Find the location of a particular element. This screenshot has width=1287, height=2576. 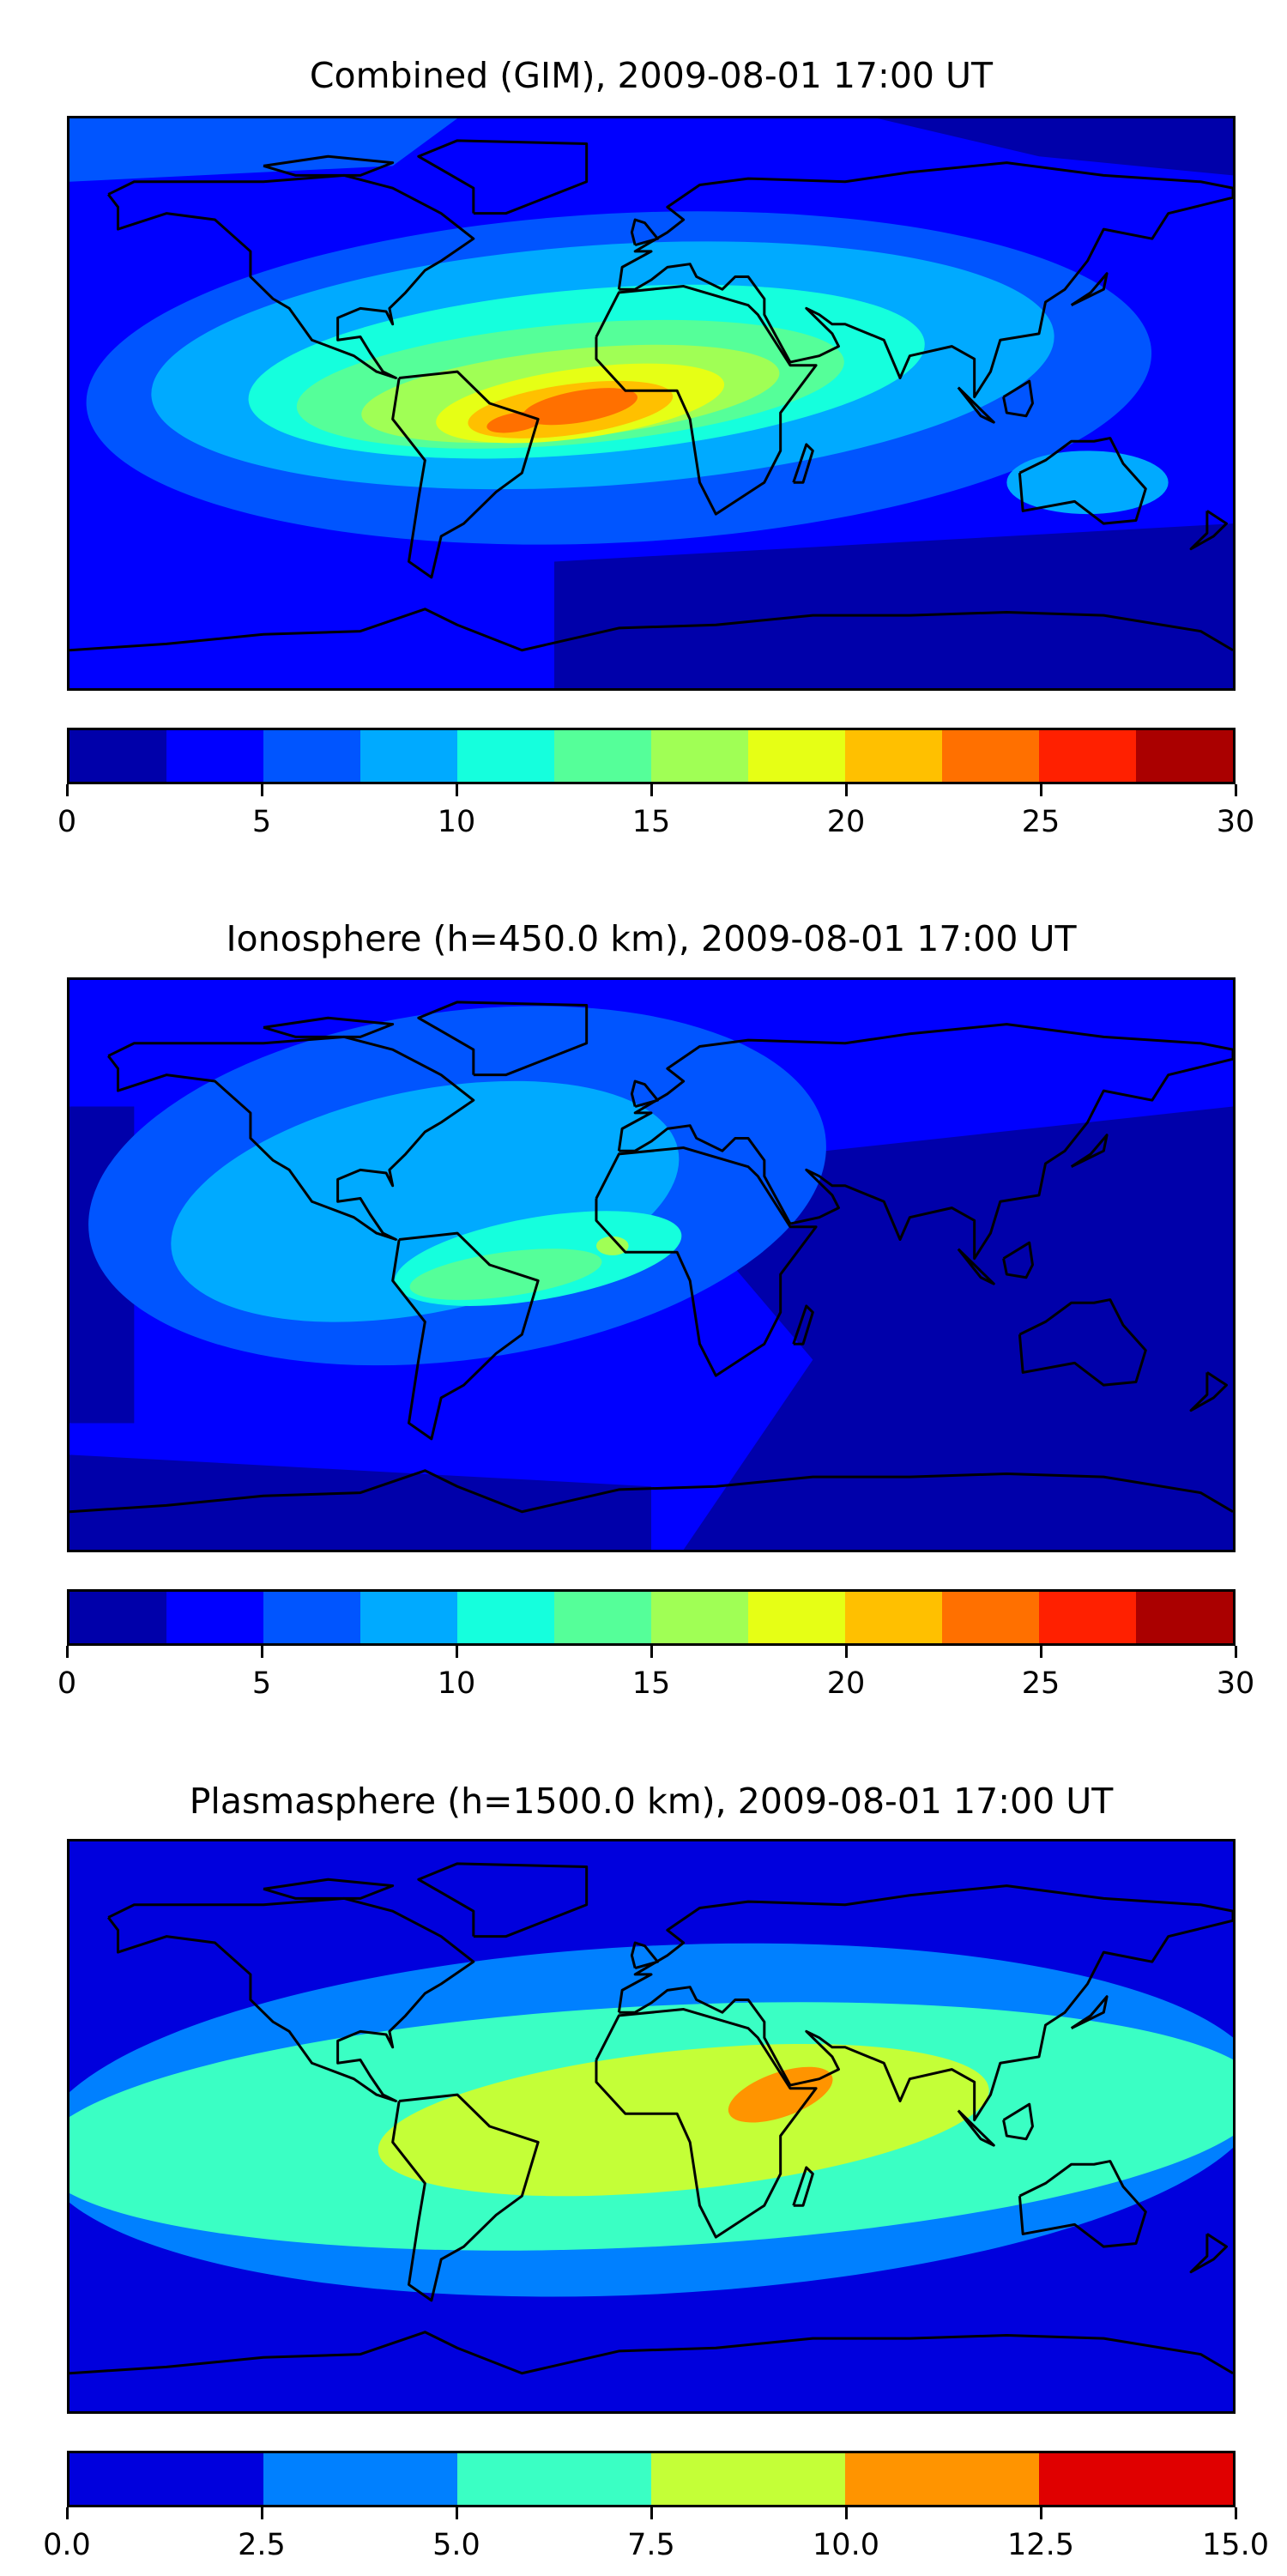

panel-1-colorbar-ticks: 0 5 10 15 20 25 30 is located at coordinates (655, 818).